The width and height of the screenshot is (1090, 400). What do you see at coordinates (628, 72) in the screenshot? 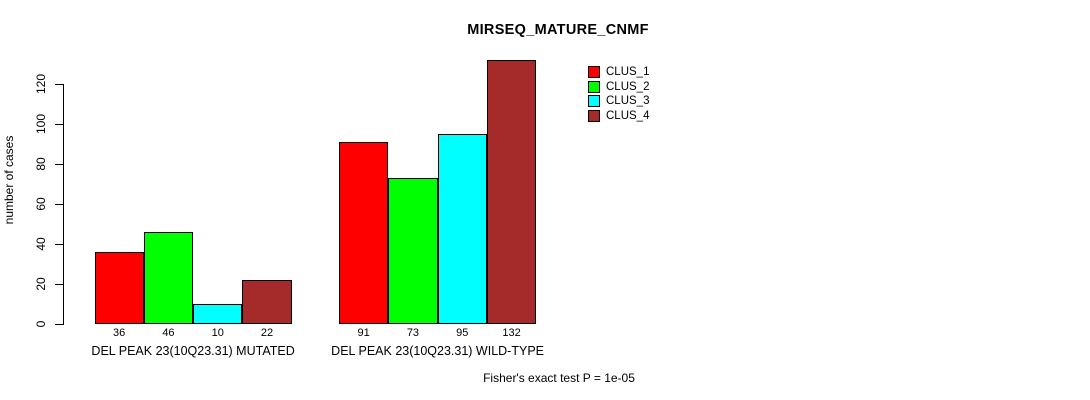
I see `legend-label: CLUS_1` at bounding box center [628, 72].